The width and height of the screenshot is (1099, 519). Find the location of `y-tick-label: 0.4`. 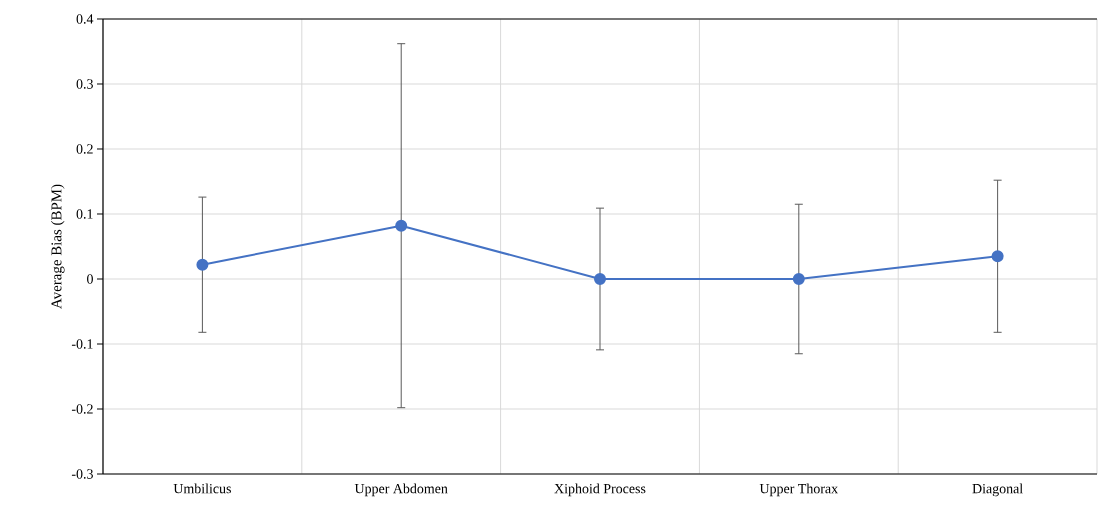

y-tick-label: 0.4 is located at coordinates (85, 19).